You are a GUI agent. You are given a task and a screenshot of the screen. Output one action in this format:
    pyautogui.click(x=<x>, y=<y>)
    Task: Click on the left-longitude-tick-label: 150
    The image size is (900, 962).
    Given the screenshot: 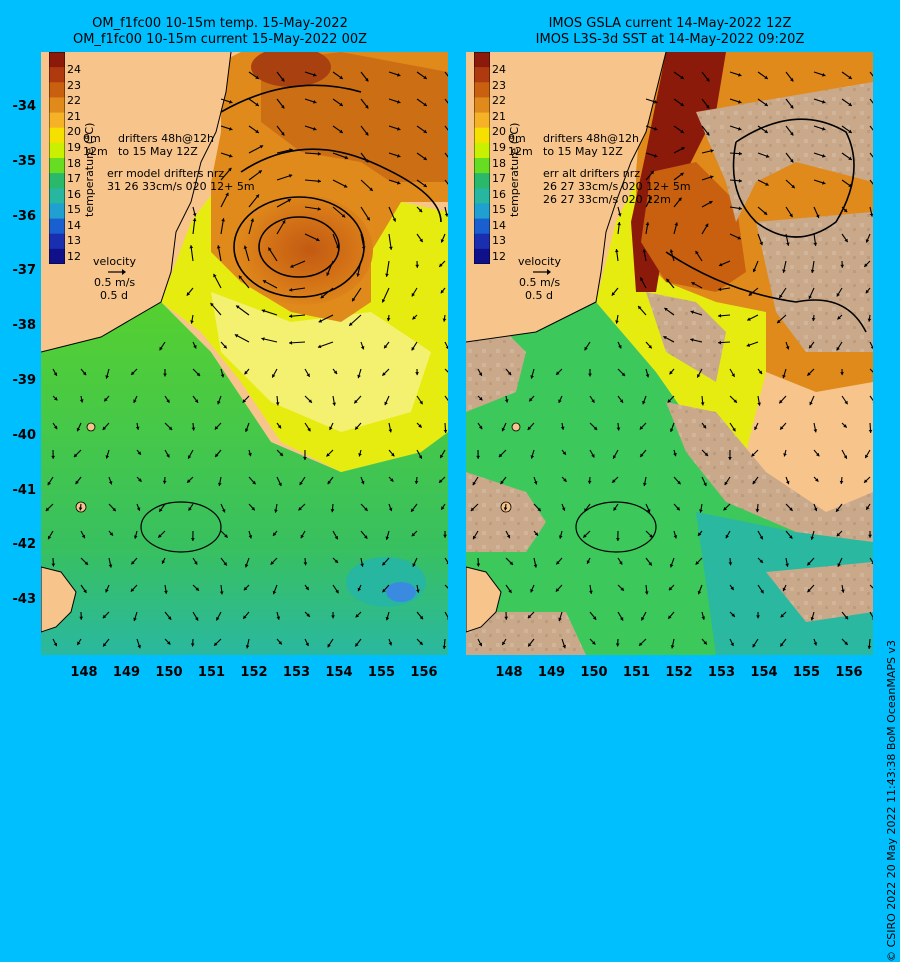 What is the action you would take?
    pyautogui.click(x=169, y=672)
    